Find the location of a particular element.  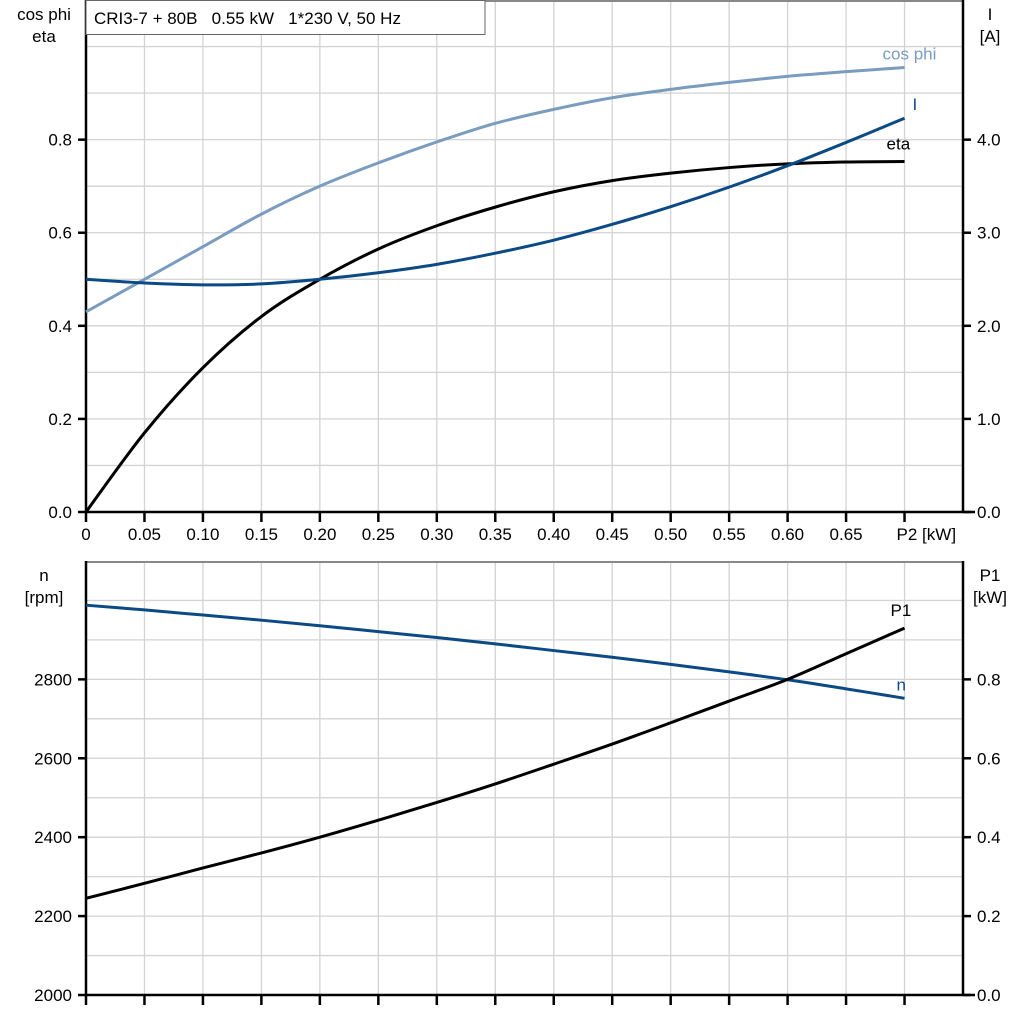

y-left-tick-label: 0.8 is located at coordinates (60, 140).